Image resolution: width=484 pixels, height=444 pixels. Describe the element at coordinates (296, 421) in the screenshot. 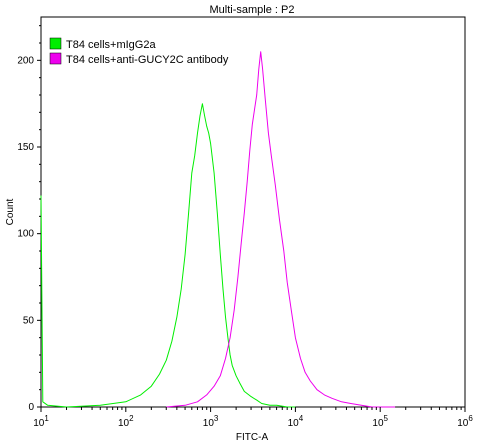

I see `x-tick-label: 10⁴` at that location.